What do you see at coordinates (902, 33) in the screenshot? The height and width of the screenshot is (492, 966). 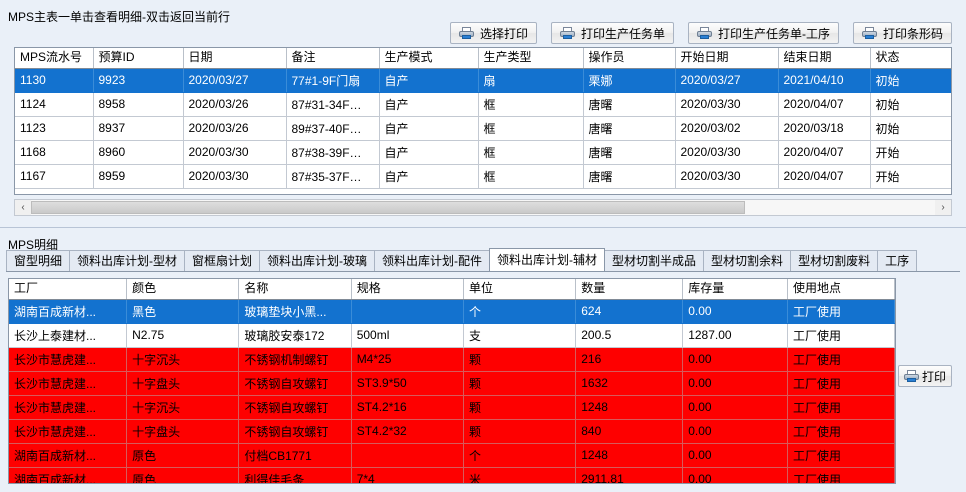 I see `print-barcode-button: 打印条形码` at bounding box center [902, 33].